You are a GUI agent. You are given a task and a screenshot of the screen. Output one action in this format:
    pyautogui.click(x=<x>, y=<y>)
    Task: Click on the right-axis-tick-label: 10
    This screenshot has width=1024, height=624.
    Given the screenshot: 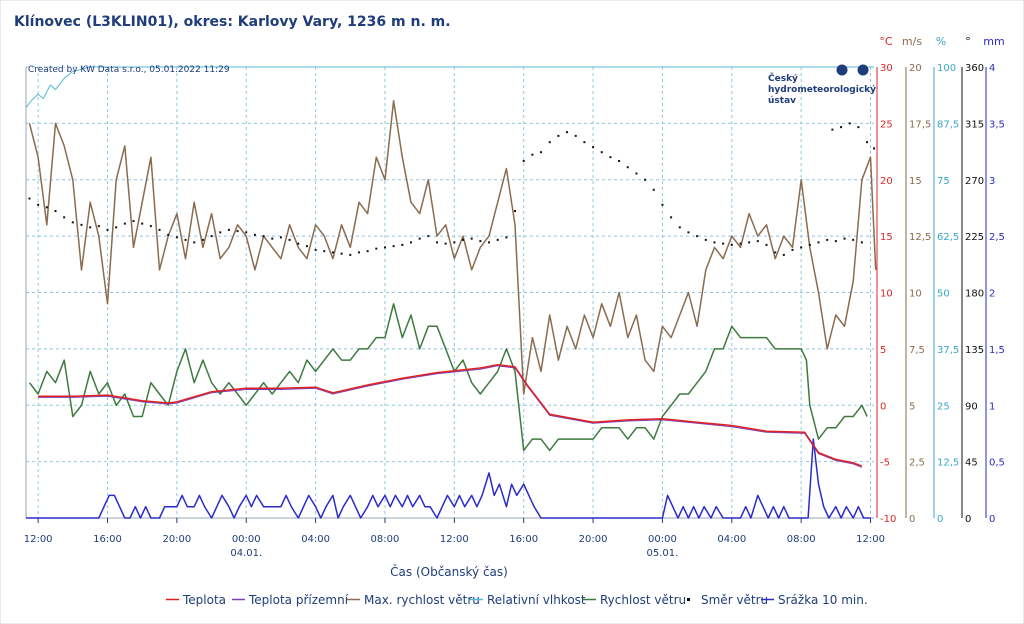 What is the action you would take?
    pyautogui.click(x=886, y=294)
    